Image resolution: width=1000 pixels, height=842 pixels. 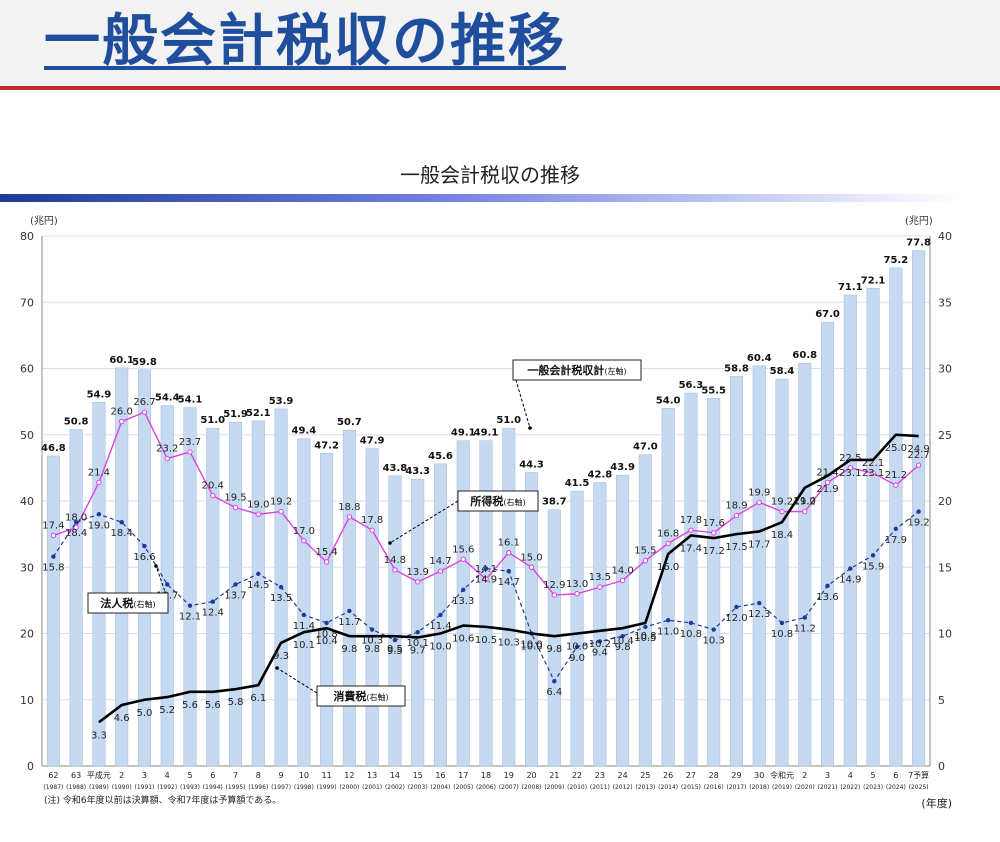 I want to click on x-tick-sublabel: (2010), so click(x=577, y=787).